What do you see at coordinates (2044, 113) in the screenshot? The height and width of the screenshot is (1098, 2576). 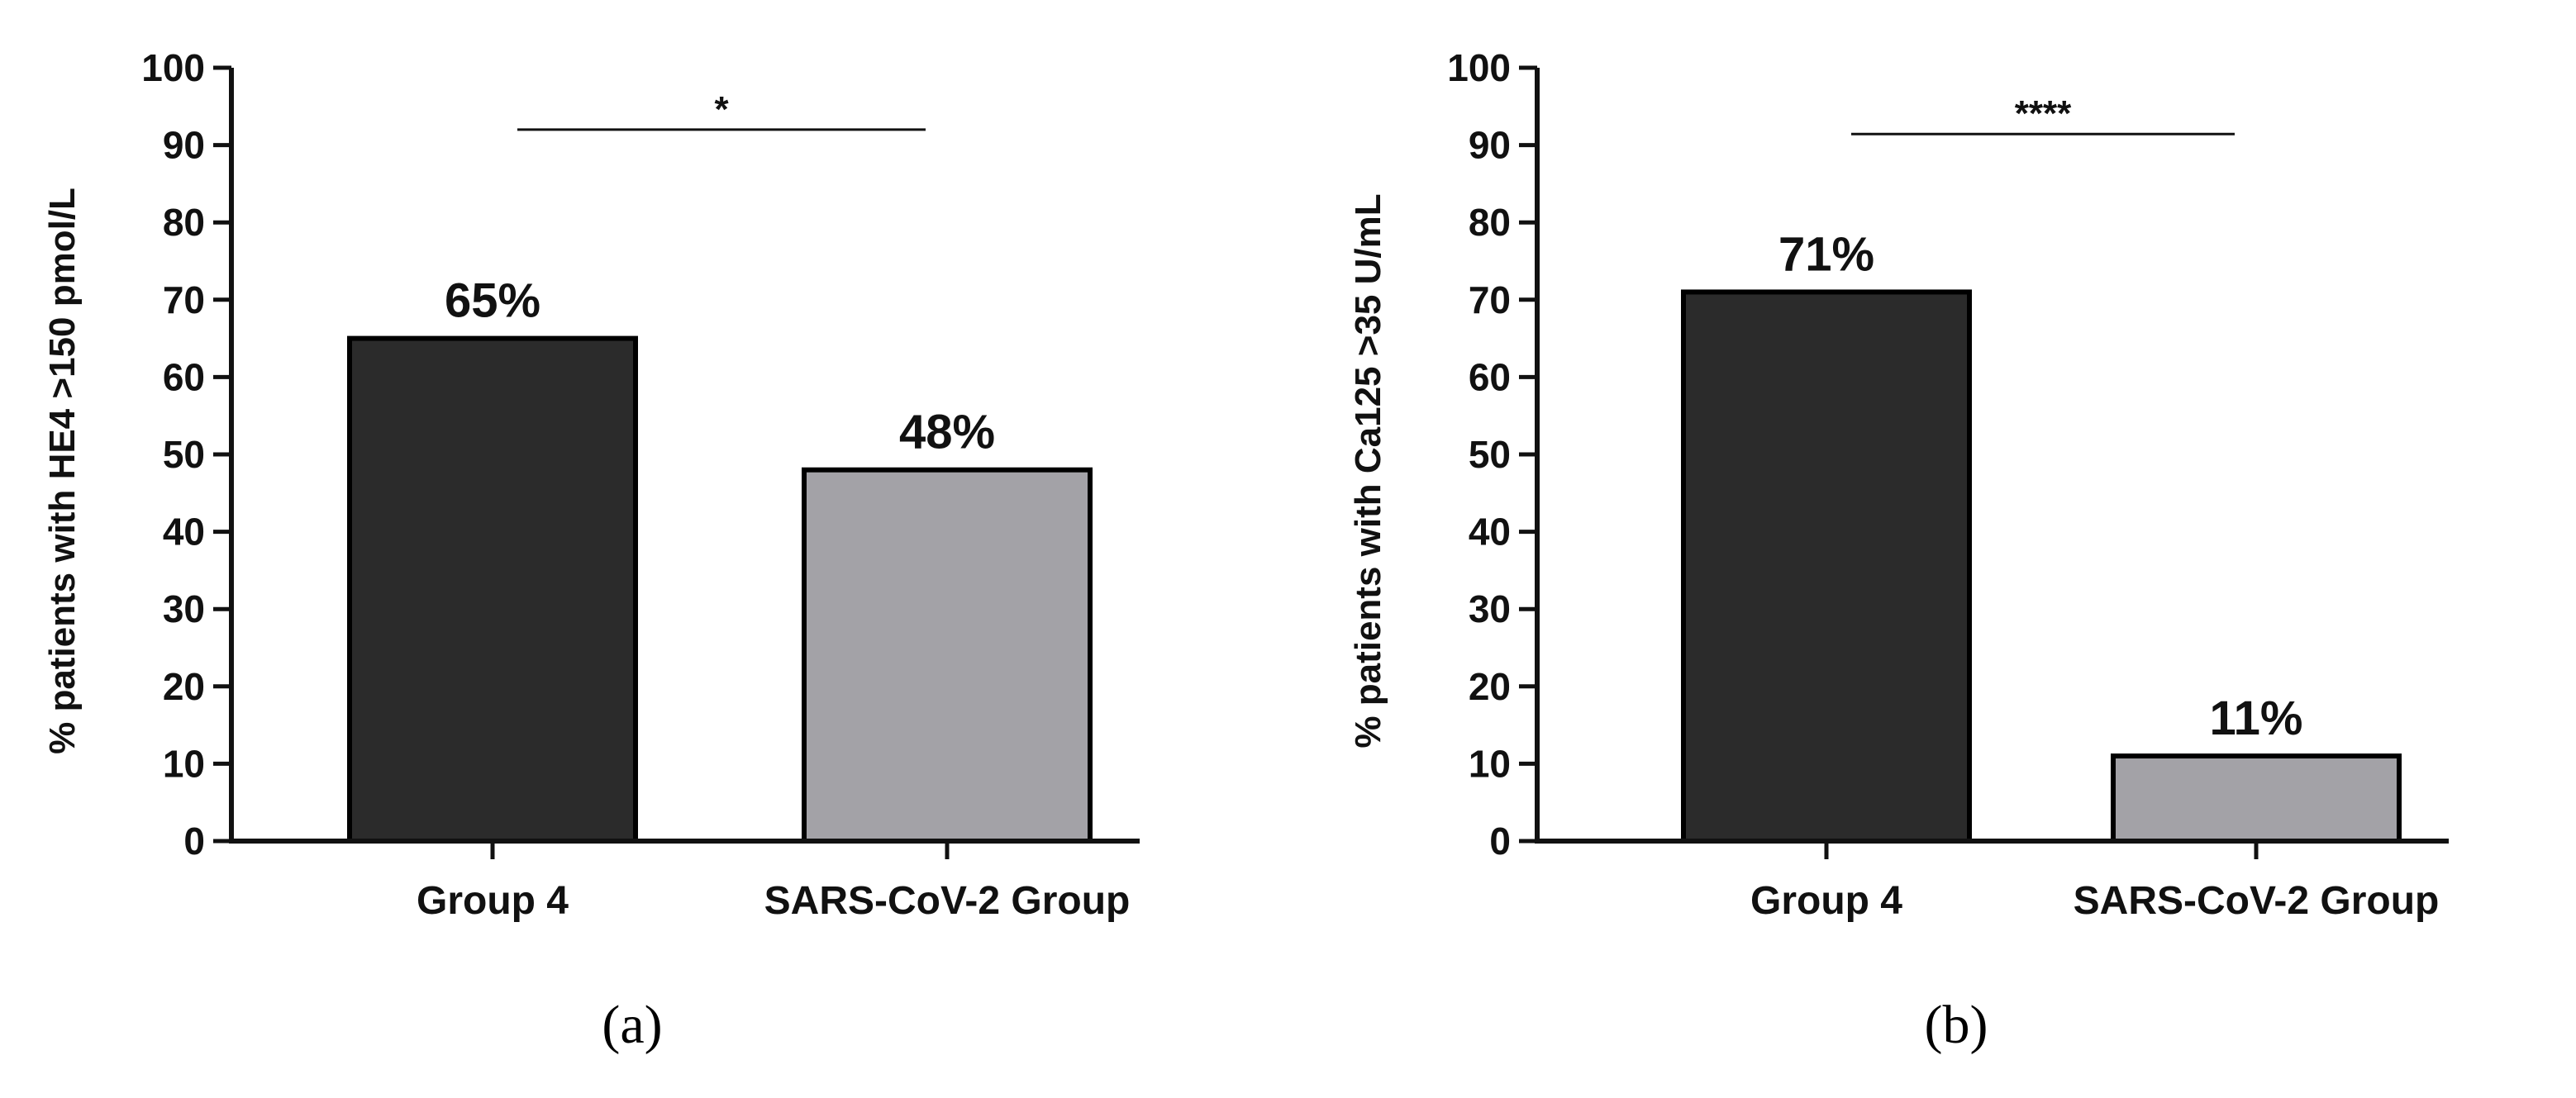 I see `significance-label: ****` at bounding box center [2044, 113].